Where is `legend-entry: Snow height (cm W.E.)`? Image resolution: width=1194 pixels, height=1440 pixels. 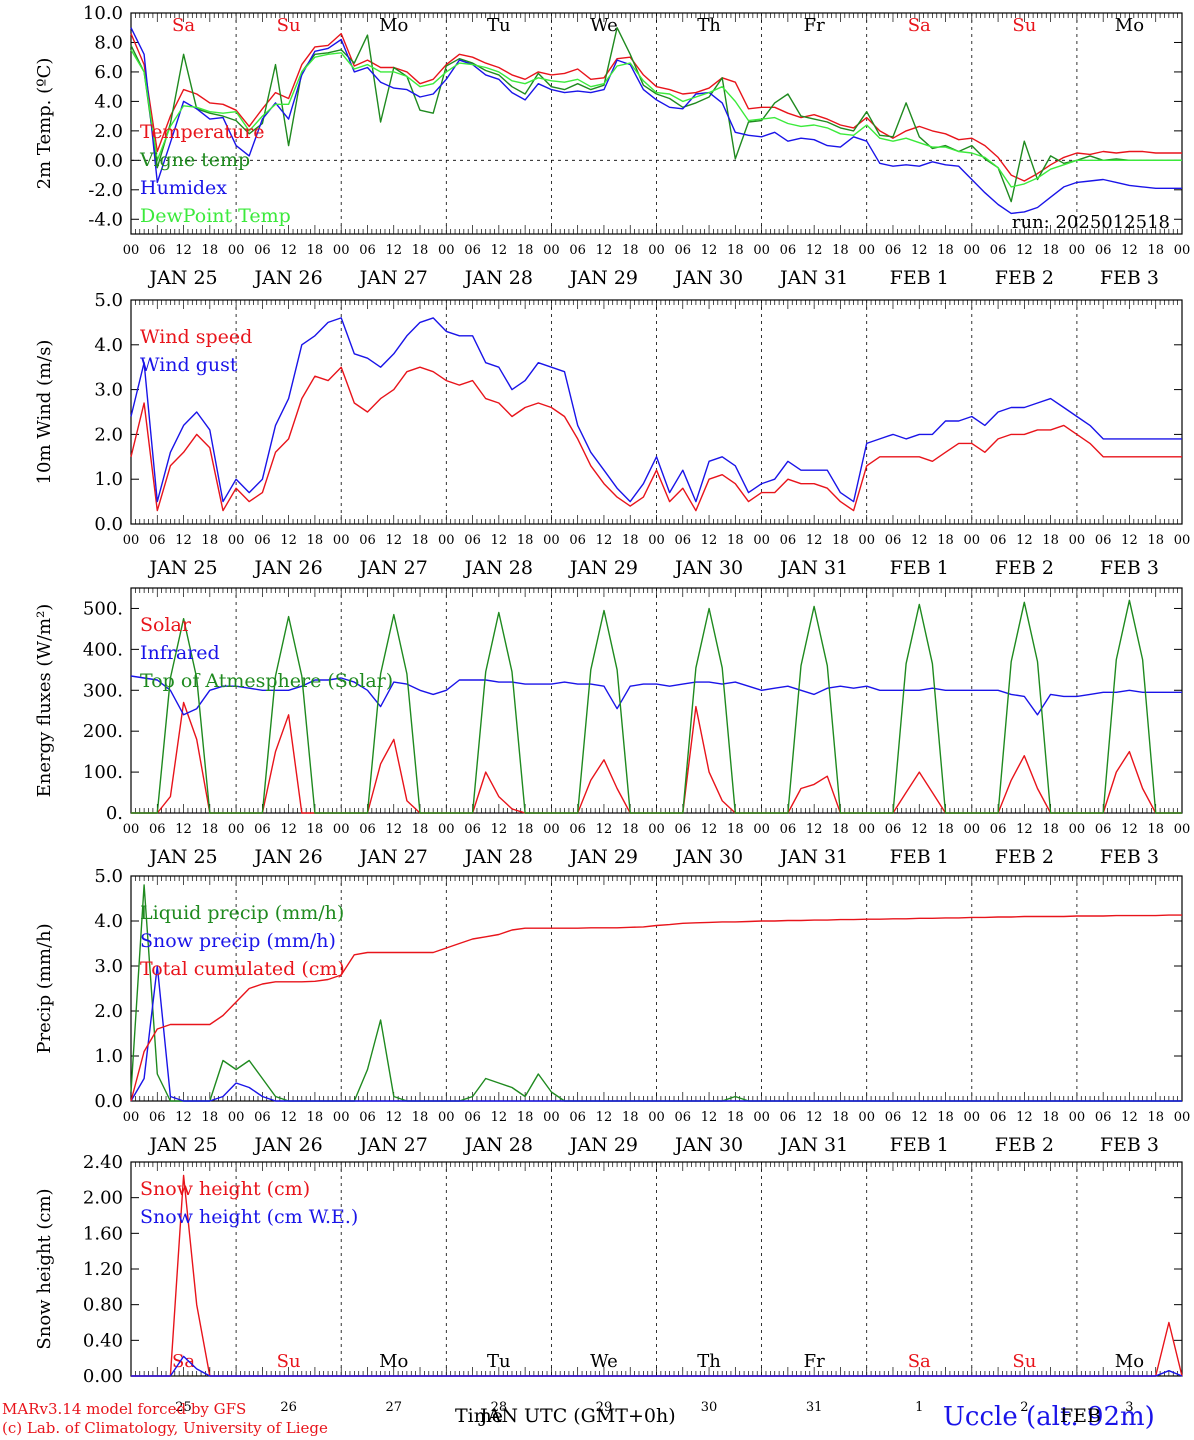
legend-entry: Snow height (cm W.E.) is located at coordinates (249, 1217).